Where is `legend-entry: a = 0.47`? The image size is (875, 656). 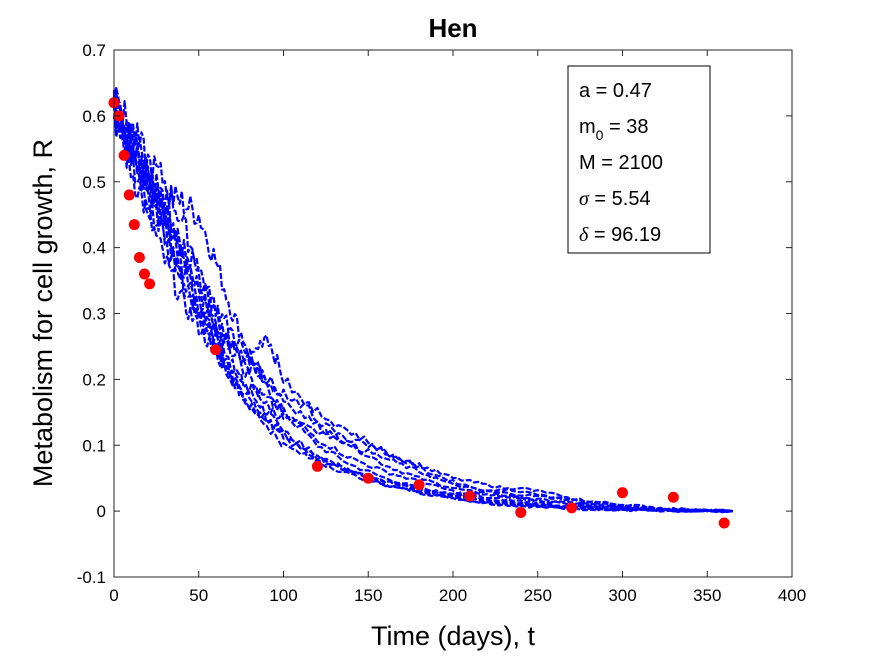
legend-entry: a = 0.47 is located at coordinates (615, 91).